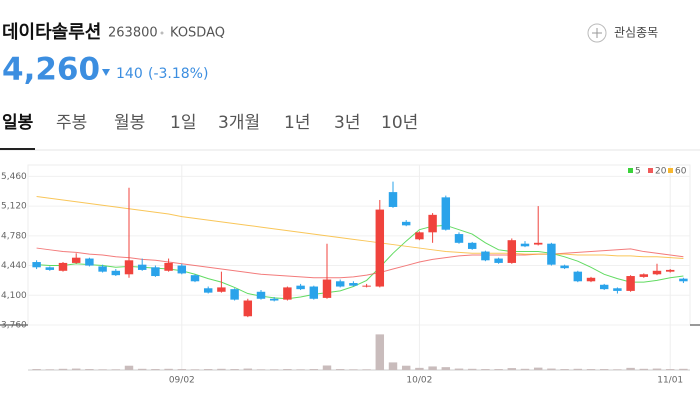 This screenshot has height=404, width=700. Describe the element at coordinates (636, 33) in the screenshot. I see `watch-button: 관심종목` at that location.